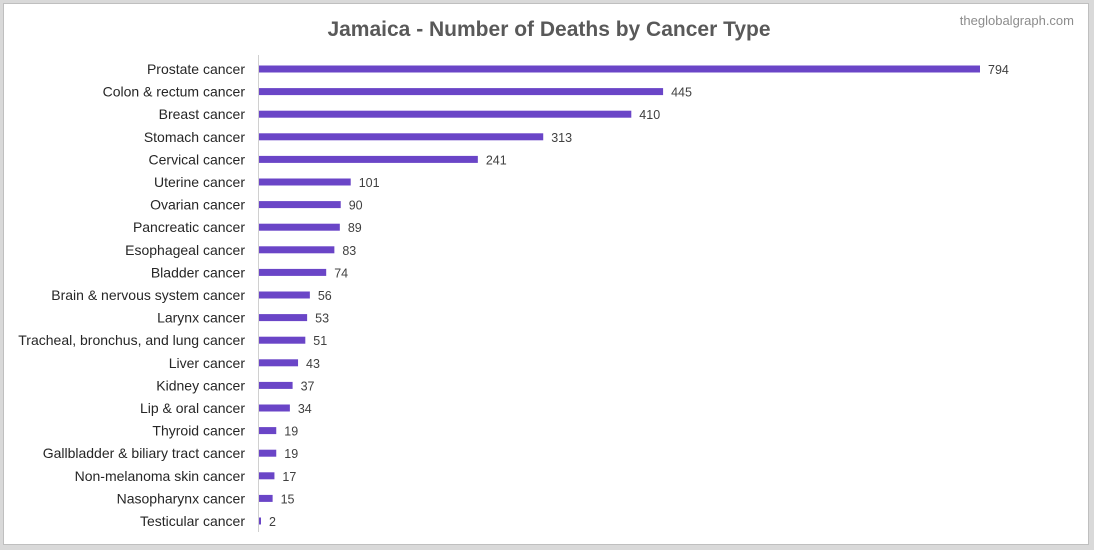 The width and height of the screenshot is (1094, 550). I want to click on value-label: 410, so click(649, 115).